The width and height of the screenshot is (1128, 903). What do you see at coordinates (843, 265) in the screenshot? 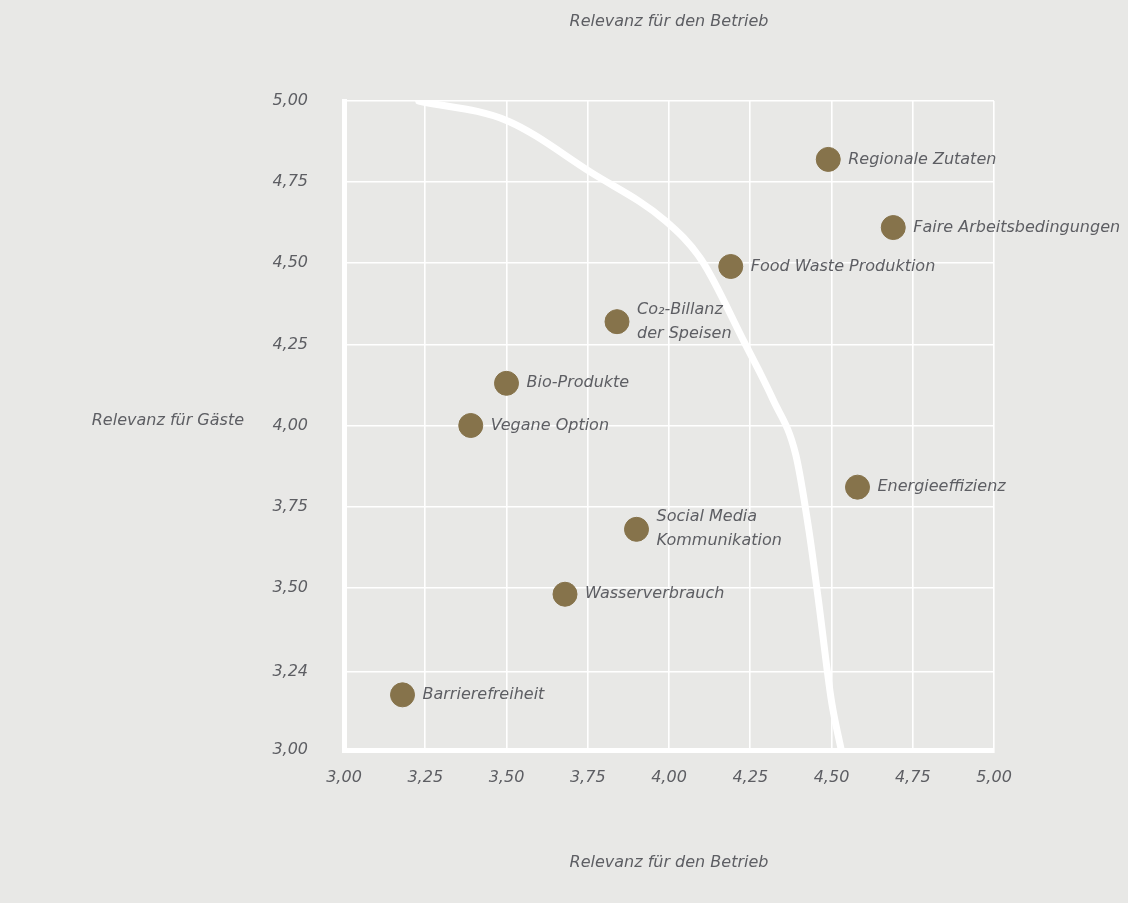
I see `series-label: Food Waste Produktion` at bounding box center [843, 265].